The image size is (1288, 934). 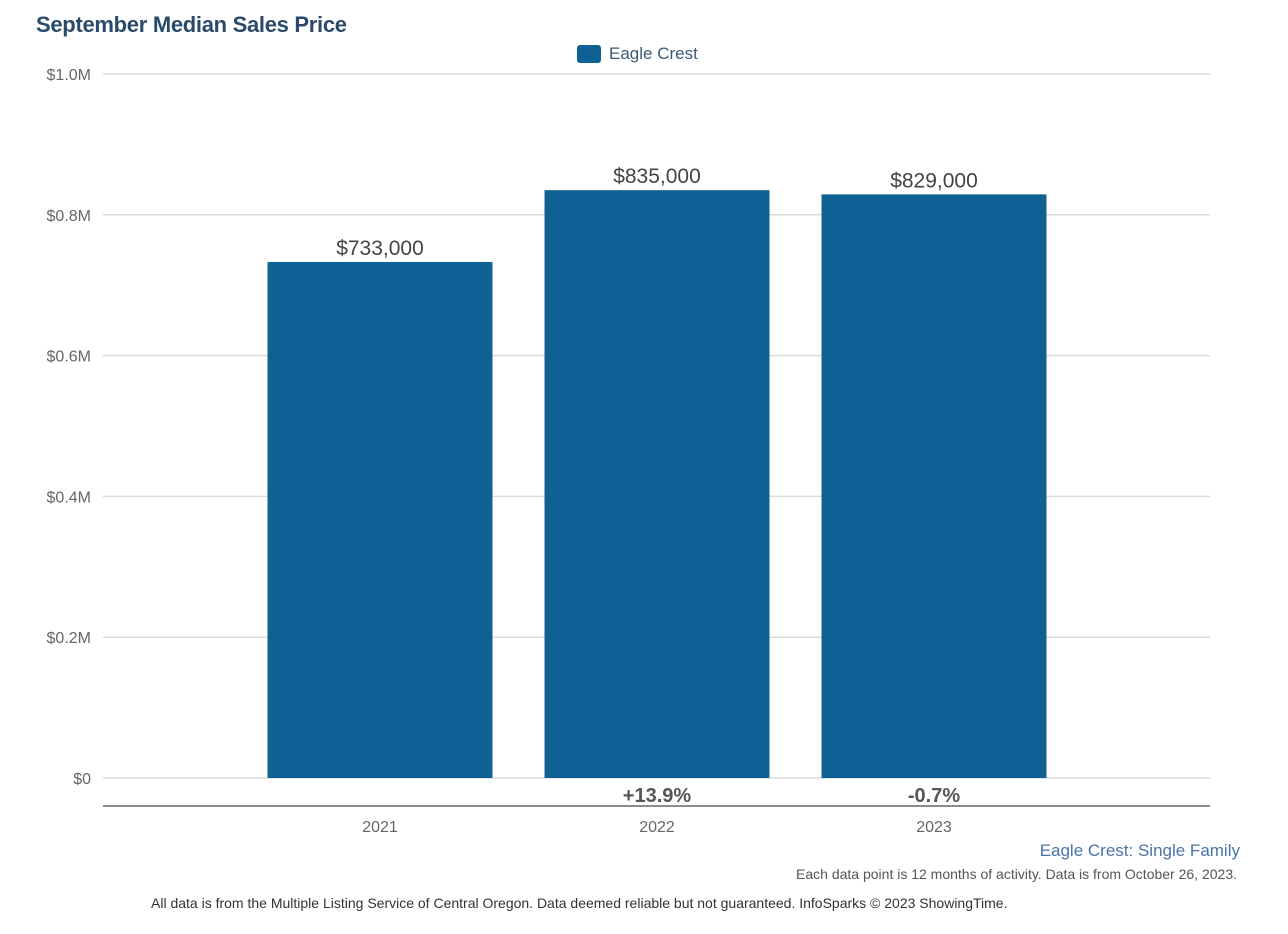 What do you see at coordinates (69, 497) in the screenshot?
I see `y-tick-label: $0.4M` at bounding box center [69, 497].